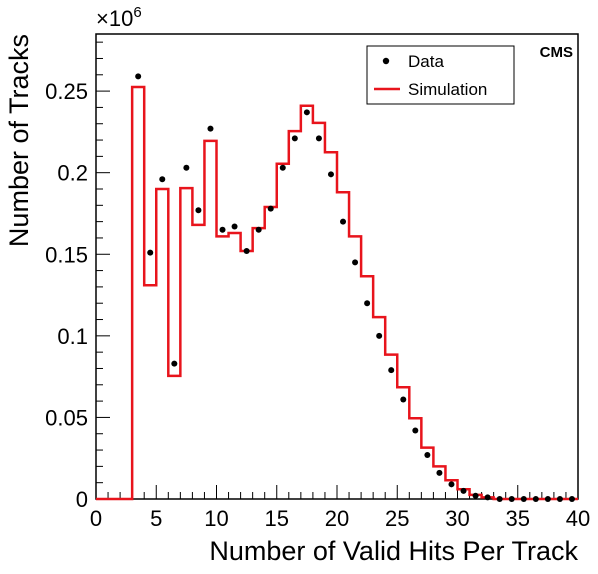 This screenshot has width=598, height=574. I want to click on x-tick-label: 25, so click(397, 518).